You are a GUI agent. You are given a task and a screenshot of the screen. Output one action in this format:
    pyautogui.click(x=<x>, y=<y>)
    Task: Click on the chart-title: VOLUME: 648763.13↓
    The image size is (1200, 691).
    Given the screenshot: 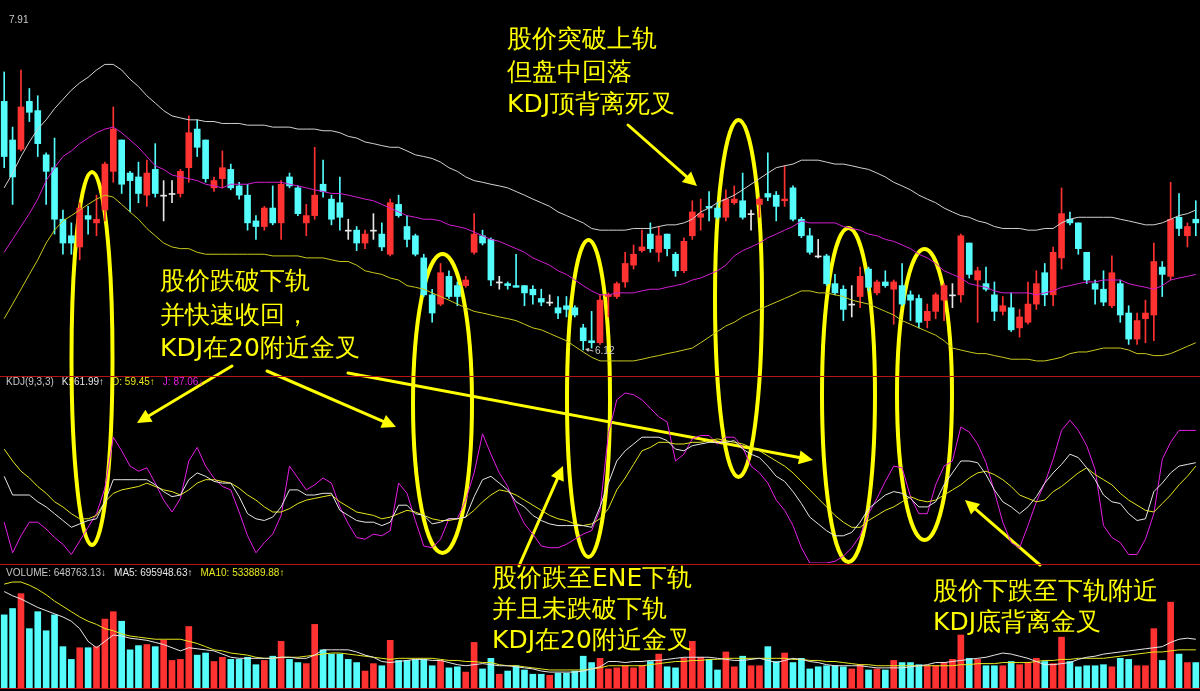 What is the action you would take?
    pyautogui.click(x=56, y=572)
    